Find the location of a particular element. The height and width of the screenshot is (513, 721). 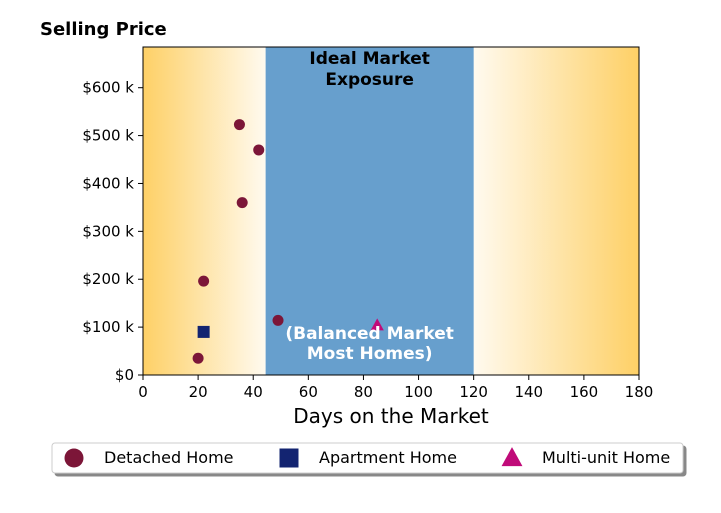

legend-label: Multi-unit Home is located at coordinates (606, 457).